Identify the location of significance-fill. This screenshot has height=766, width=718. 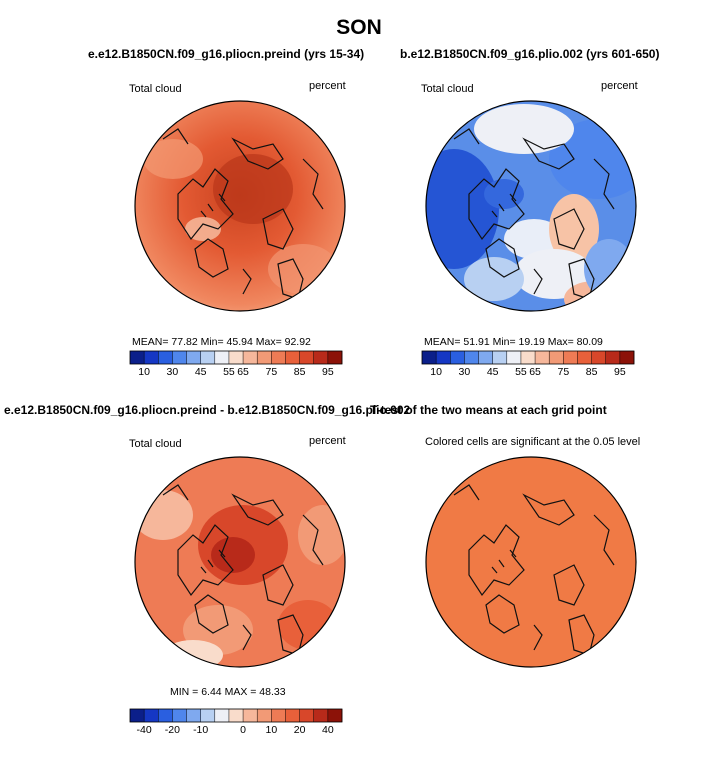
(531, 562).